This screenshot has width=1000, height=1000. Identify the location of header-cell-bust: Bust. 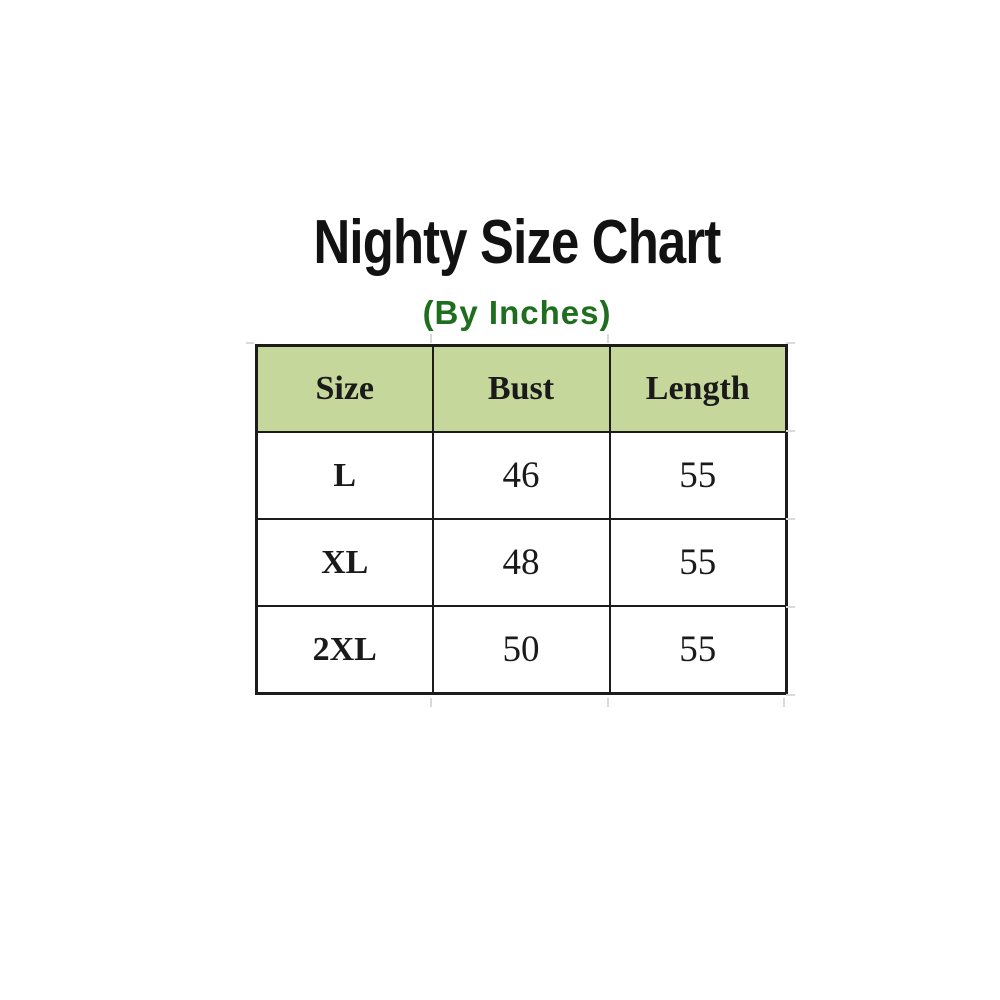
(521, 388).